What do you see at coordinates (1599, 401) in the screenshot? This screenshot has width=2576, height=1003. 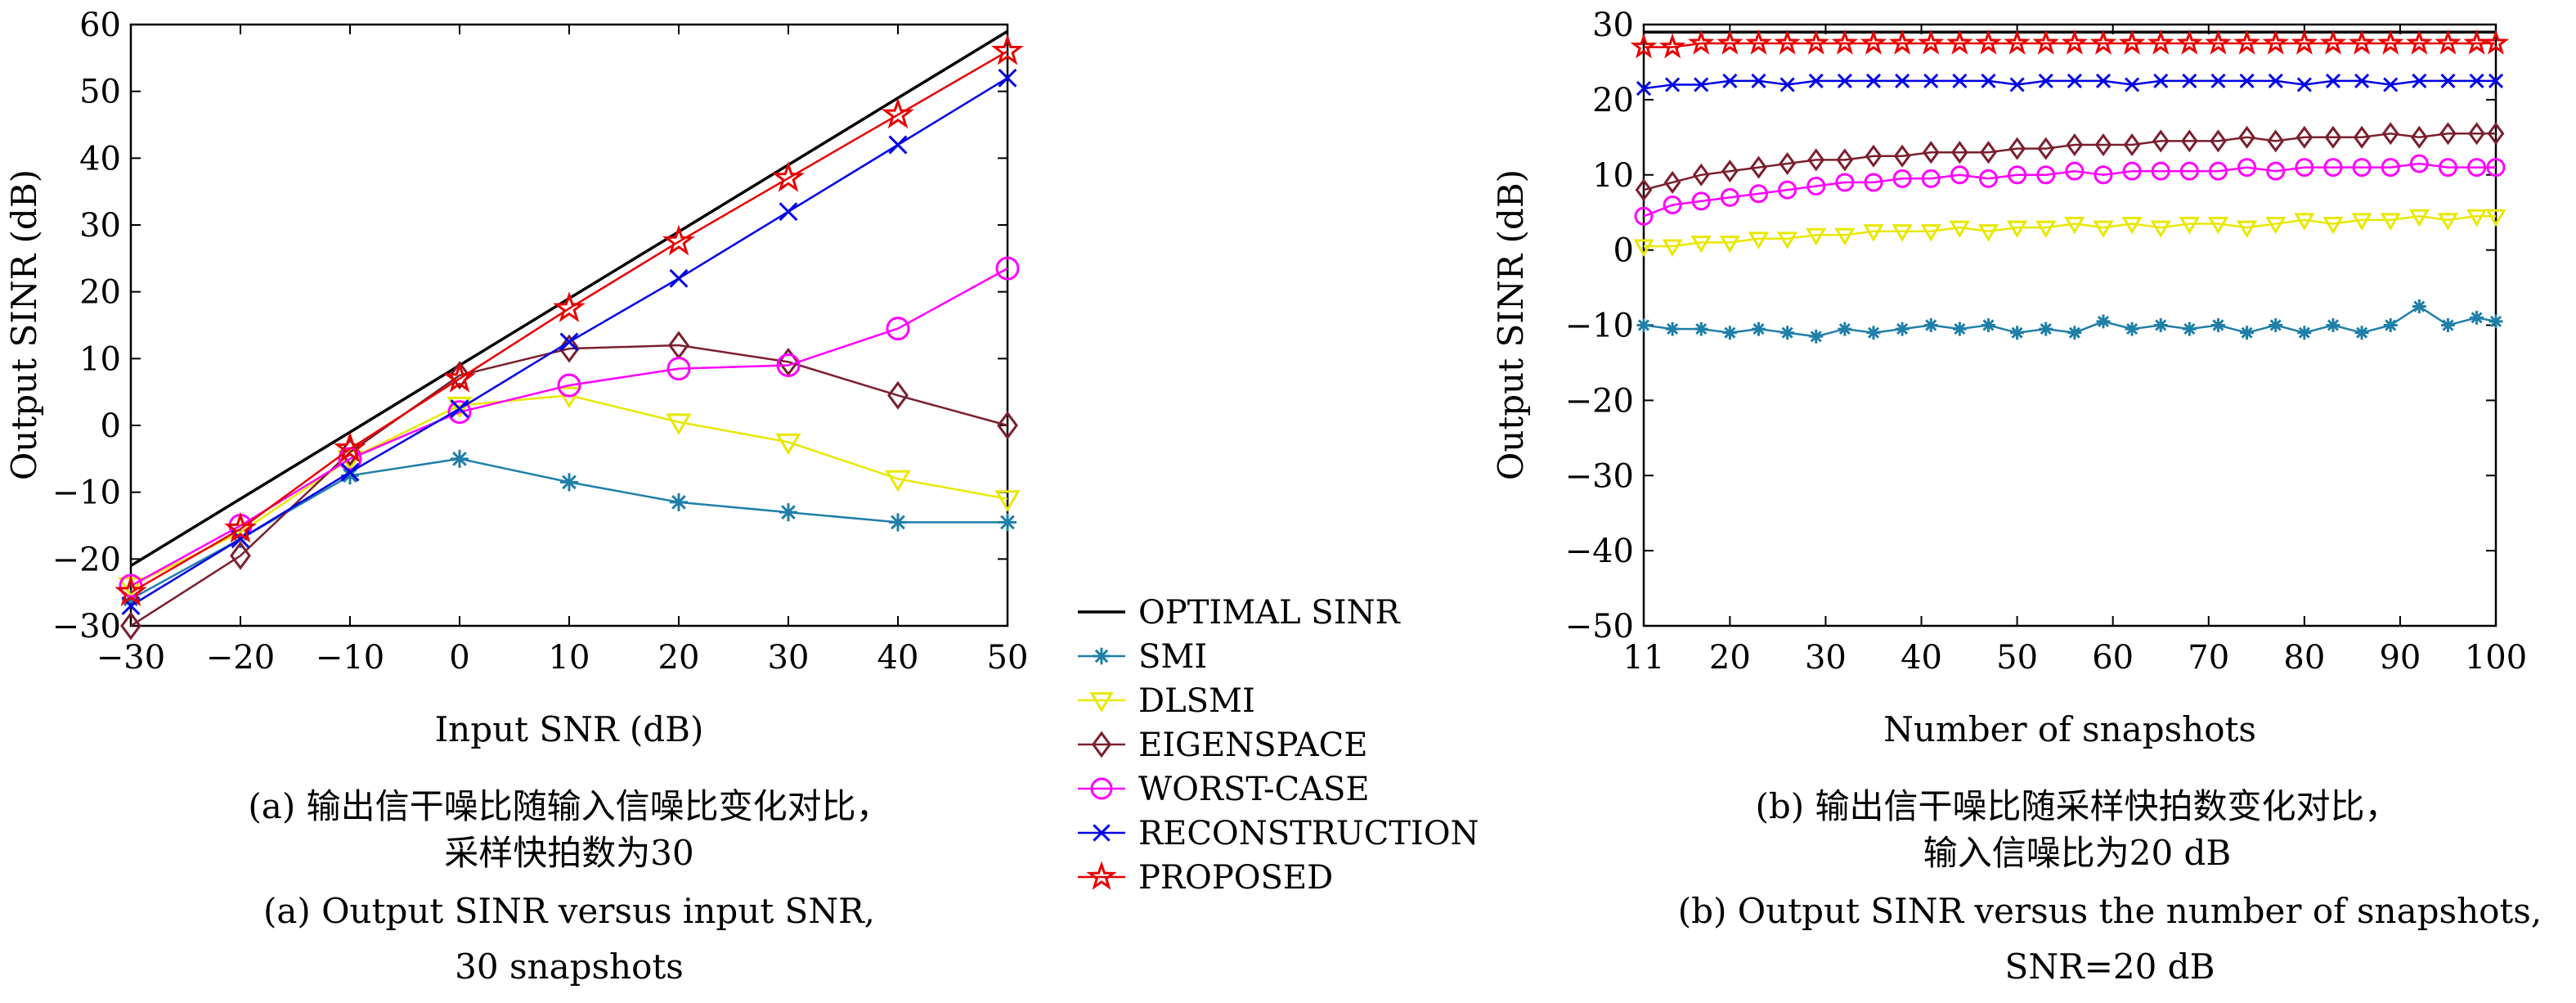 I see `chart-b-ytick-label: −20` at bounding box center [1599, 401].